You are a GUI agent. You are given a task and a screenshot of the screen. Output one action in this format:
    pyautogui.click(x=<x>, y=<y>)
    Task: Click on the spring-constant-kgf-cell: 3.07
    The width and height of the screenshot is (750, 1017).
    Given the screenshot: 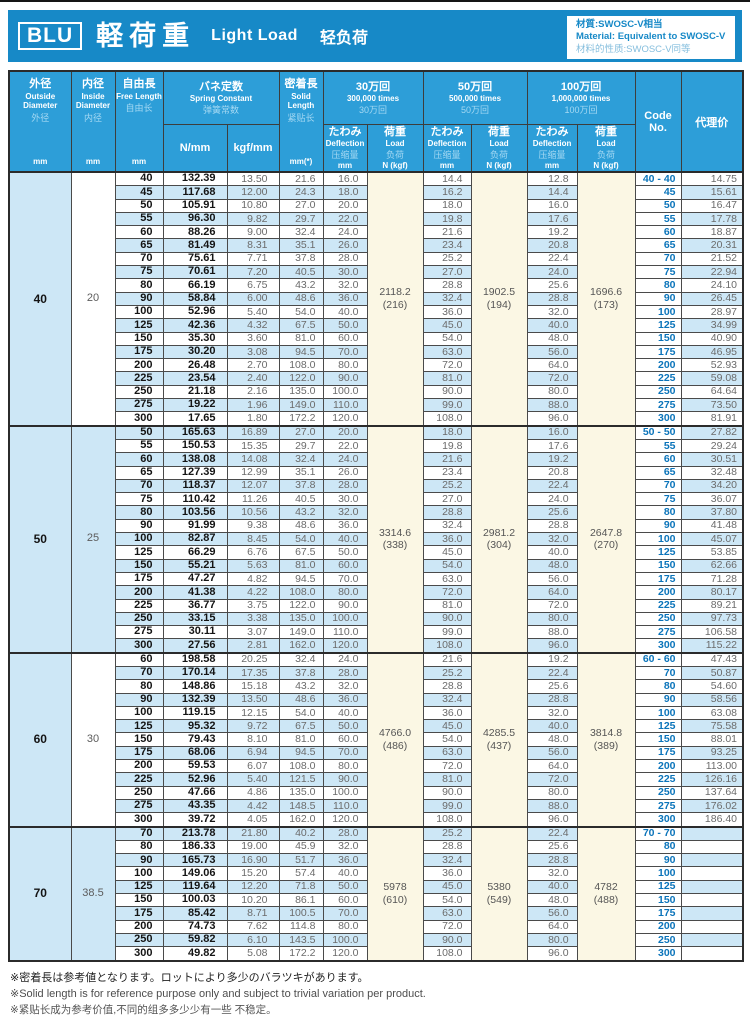 What is the action you would take?
    pyautogui.click(x=253, y=632)
    